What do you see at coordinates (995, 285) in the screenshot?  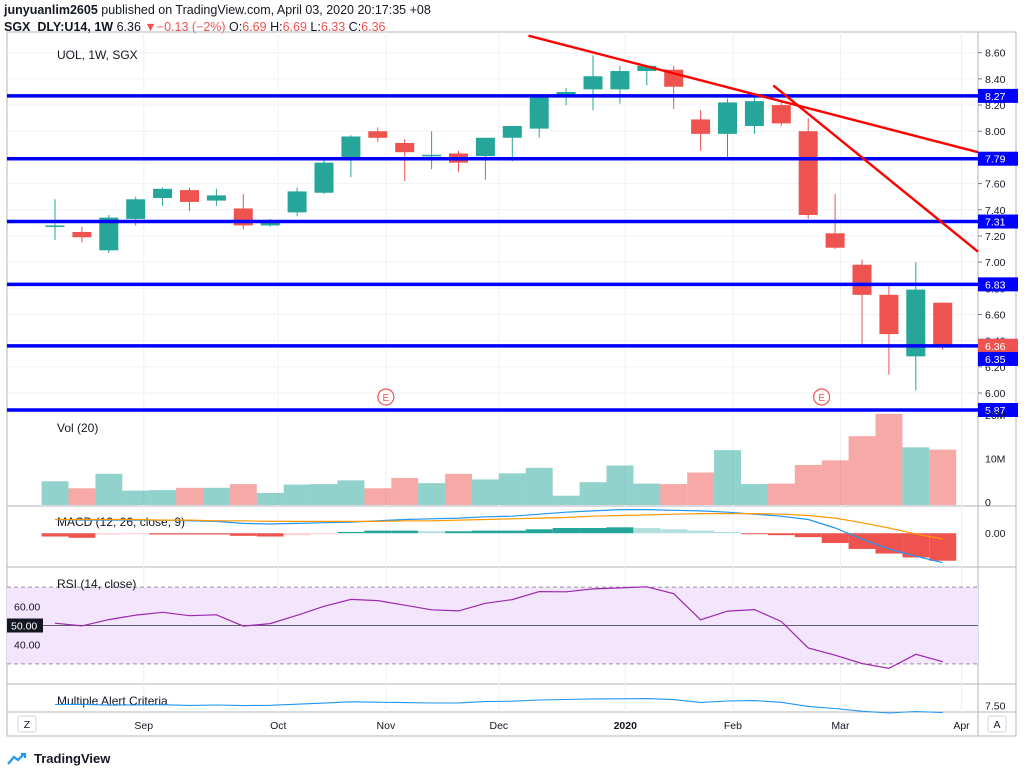 I see `level-label: 6.83` at bounding box center [995, 285].